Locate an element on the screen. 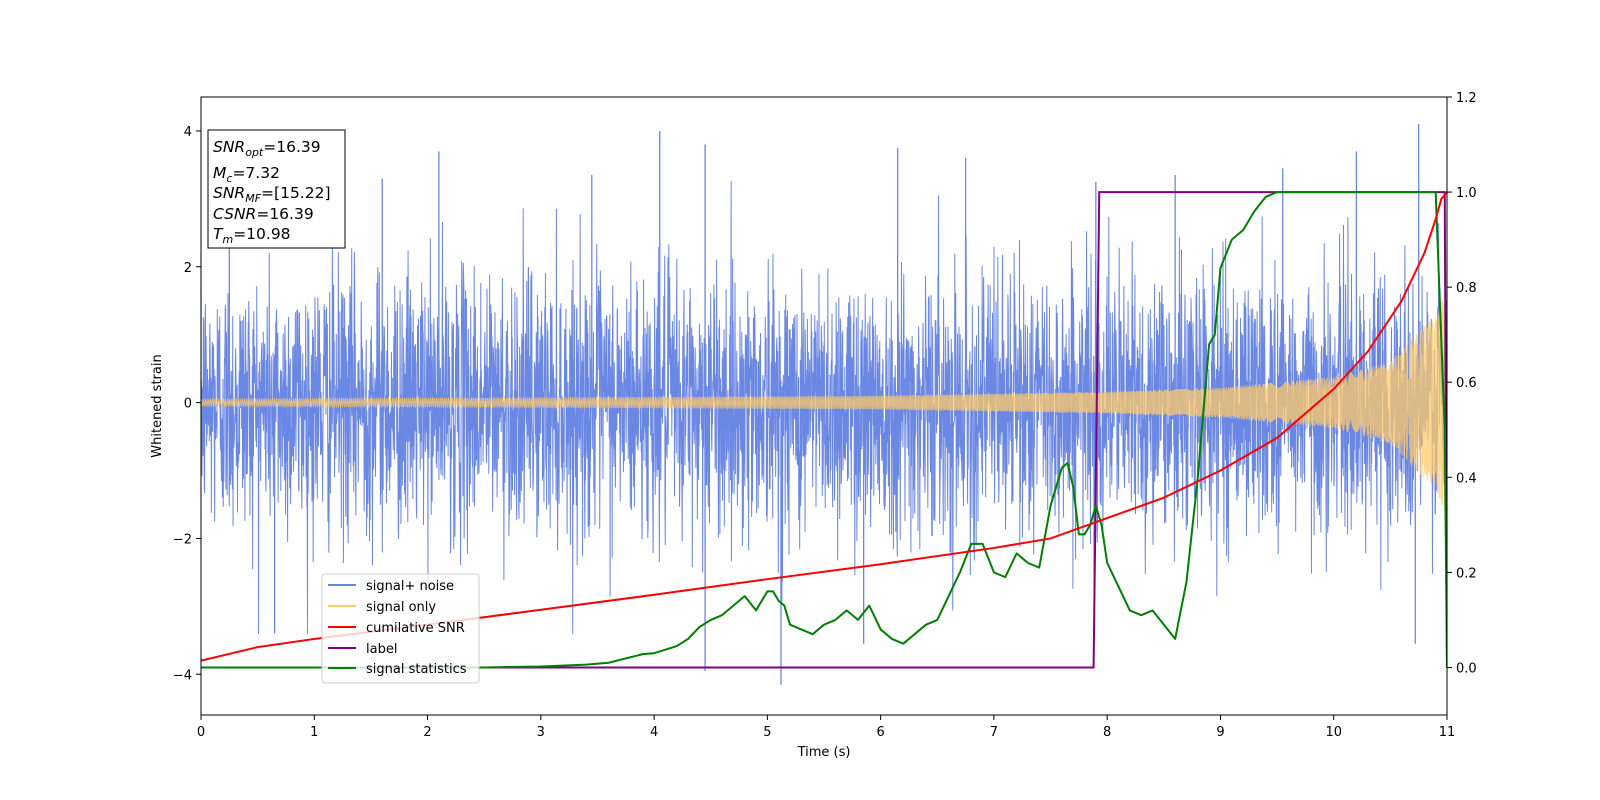  y-right-tick-label: 0.6 is located at coordinates (1466, 383).